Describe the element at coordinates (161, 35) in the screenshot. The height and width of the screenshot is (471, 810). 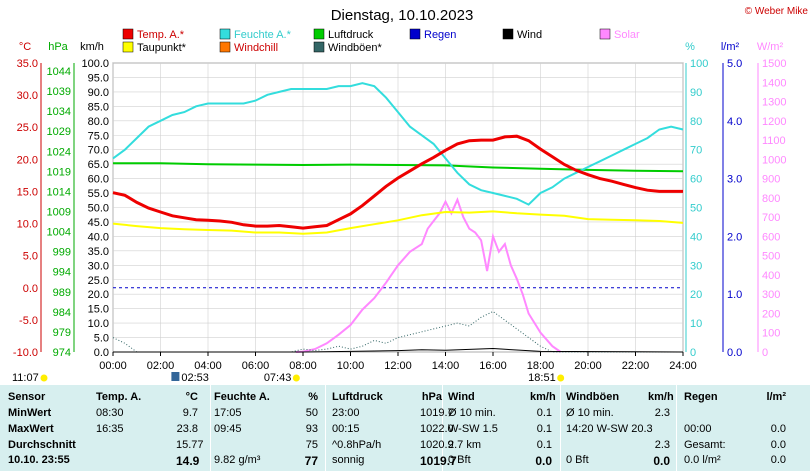
I see `legend-label: Temp. A.*` at that location.